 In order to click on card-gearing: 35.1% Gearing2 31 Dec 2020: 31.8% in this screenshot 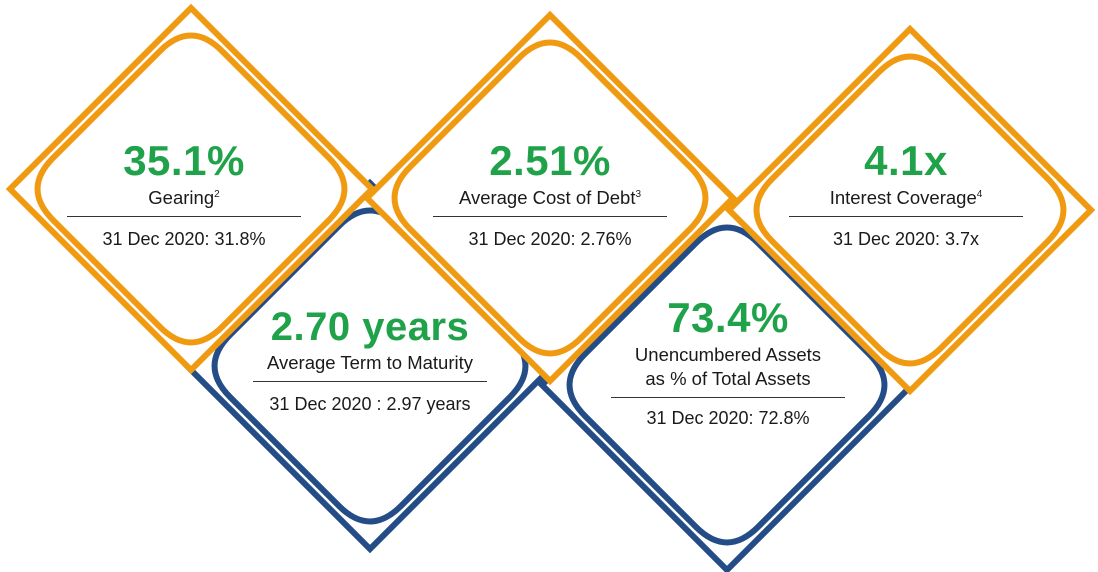, I will do `click(184, 195)`.